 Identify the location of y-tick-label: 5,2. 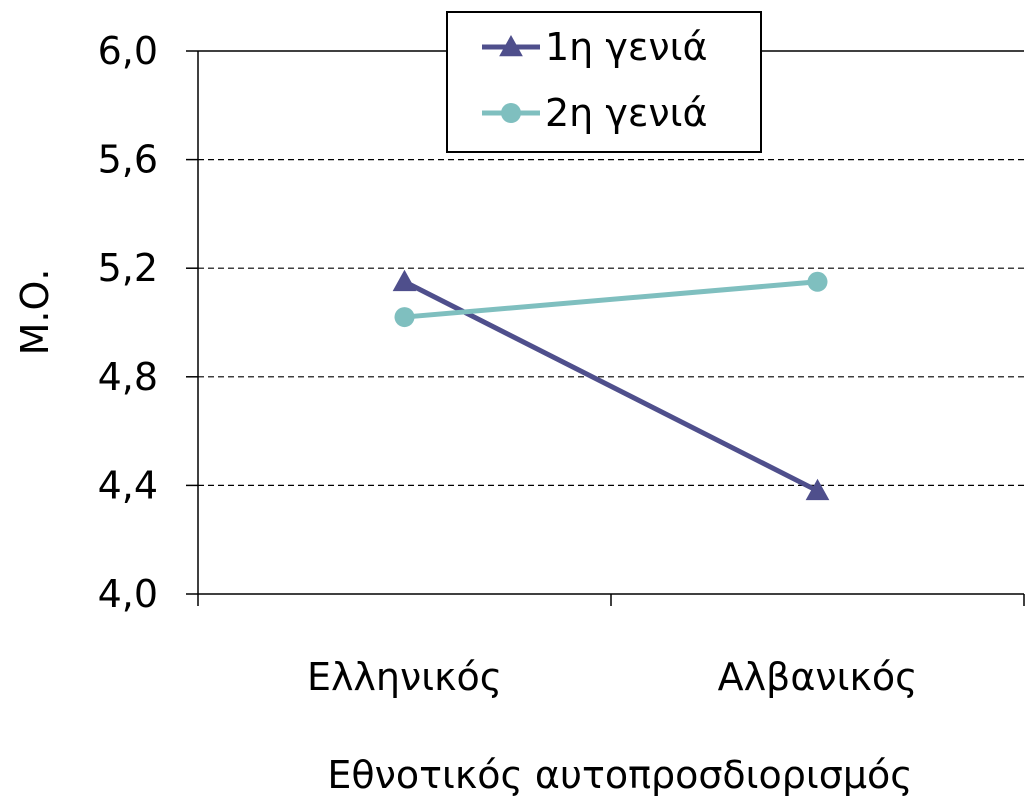
(128, 268).